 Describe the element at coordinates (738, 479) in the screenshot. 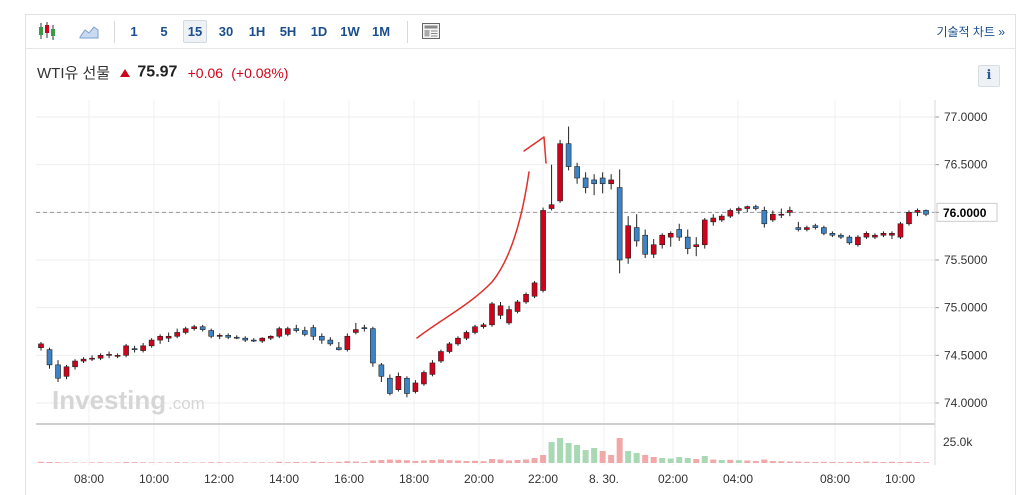

I see `x-tick-label: 04:00` at that location.